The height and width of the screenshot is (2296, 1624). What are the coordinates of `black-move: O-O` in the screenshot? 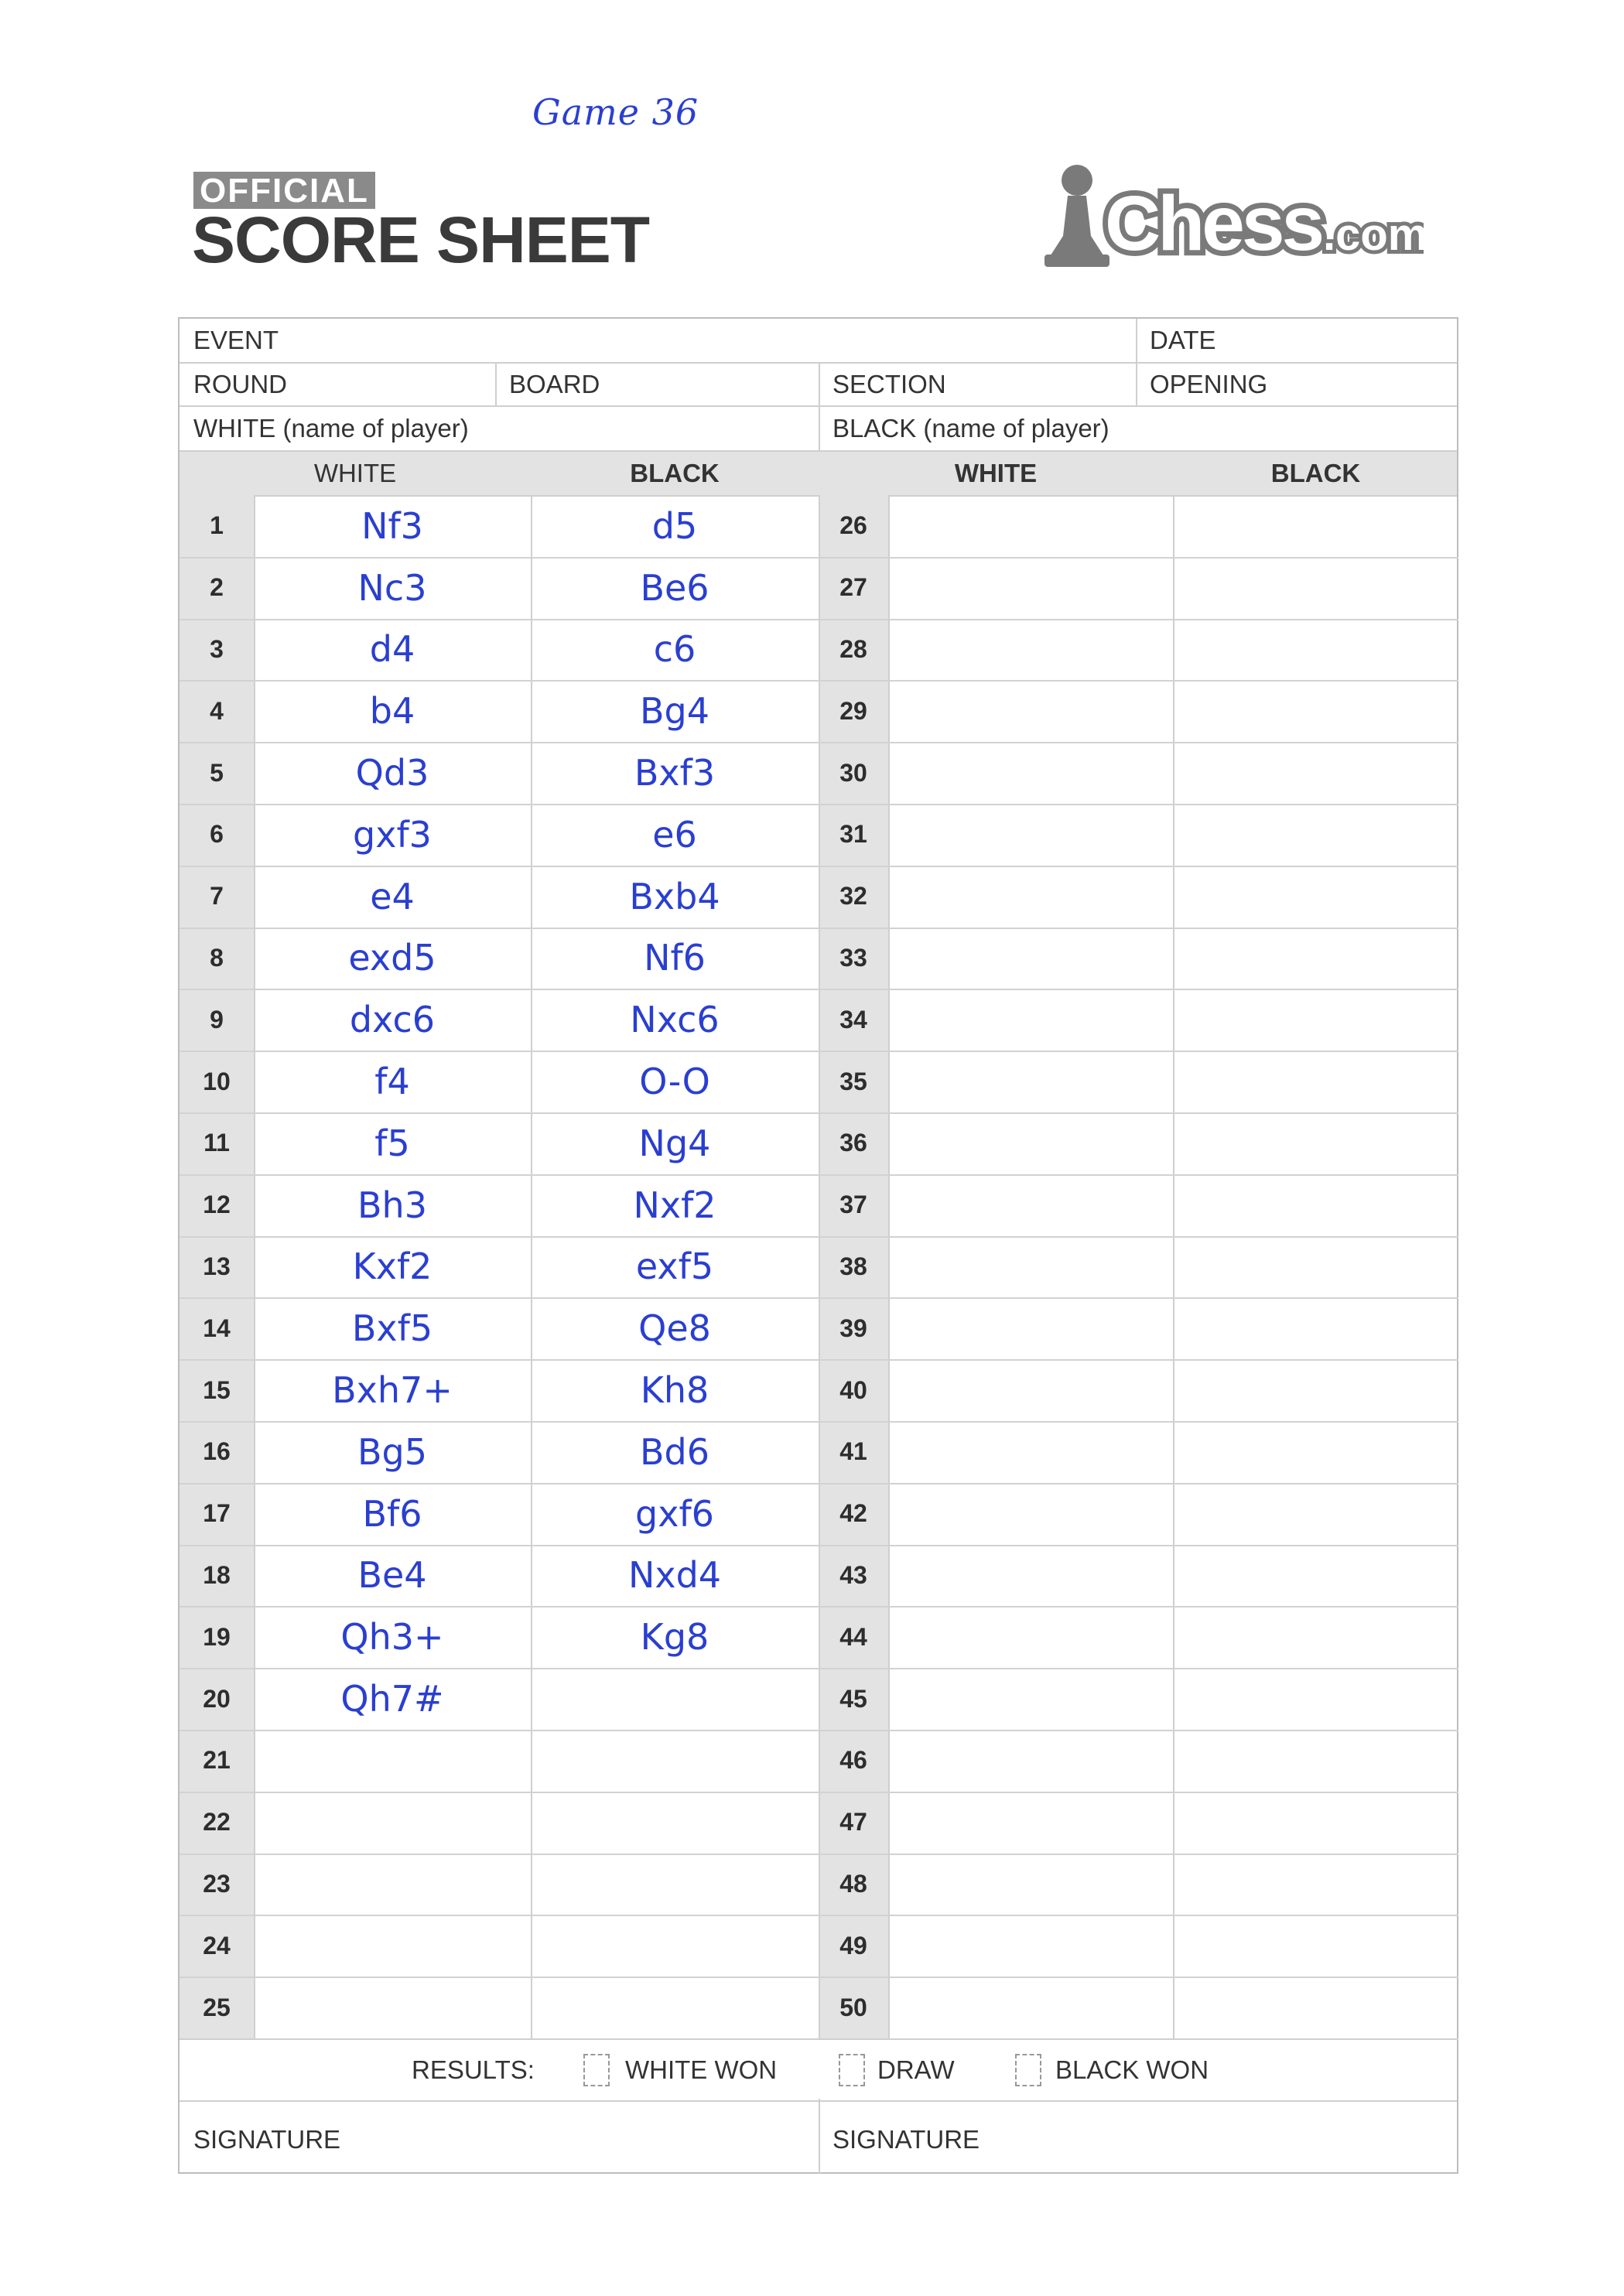 It's located at (674, 1082).